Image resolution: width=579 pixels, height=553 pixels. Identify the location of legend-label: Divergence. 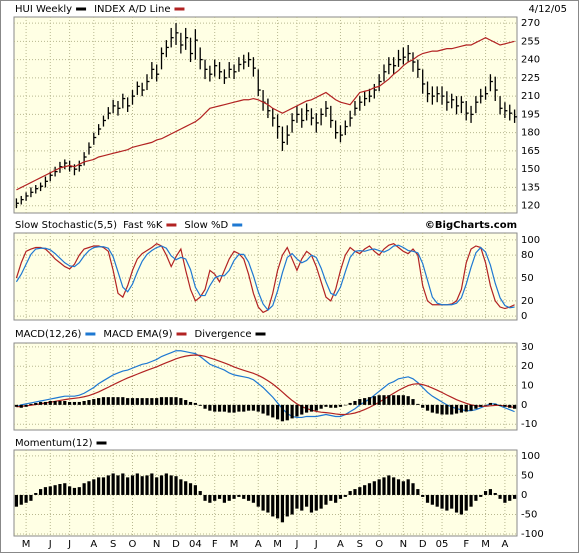
(223, 334).